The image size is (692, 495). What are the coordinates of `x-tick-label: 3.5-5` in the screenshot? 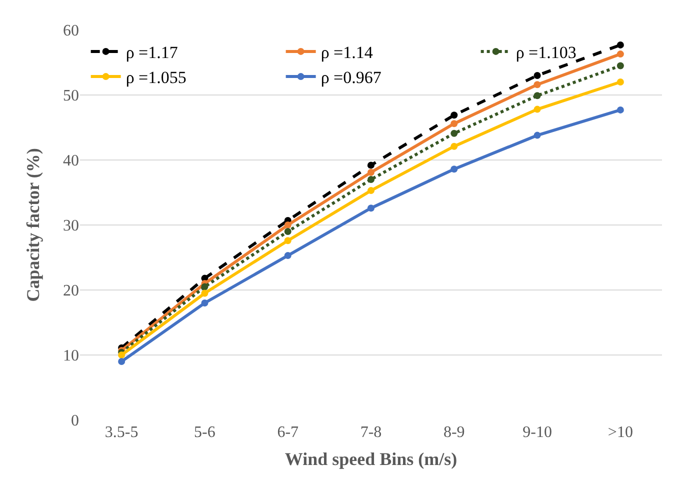 It's located at (121, 432).